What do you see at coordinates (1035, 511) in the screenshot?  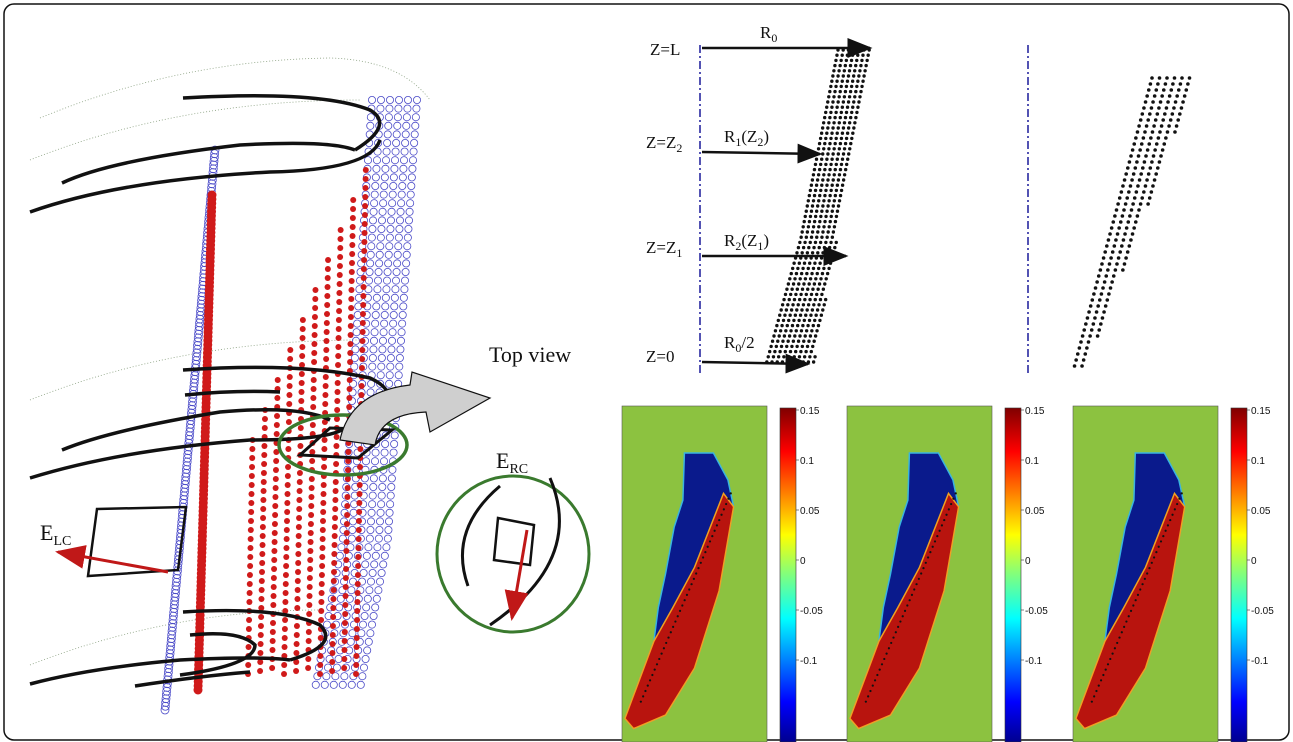 I see `colorbar-tick-label: 0.05` at bounding box center [1035, 511].